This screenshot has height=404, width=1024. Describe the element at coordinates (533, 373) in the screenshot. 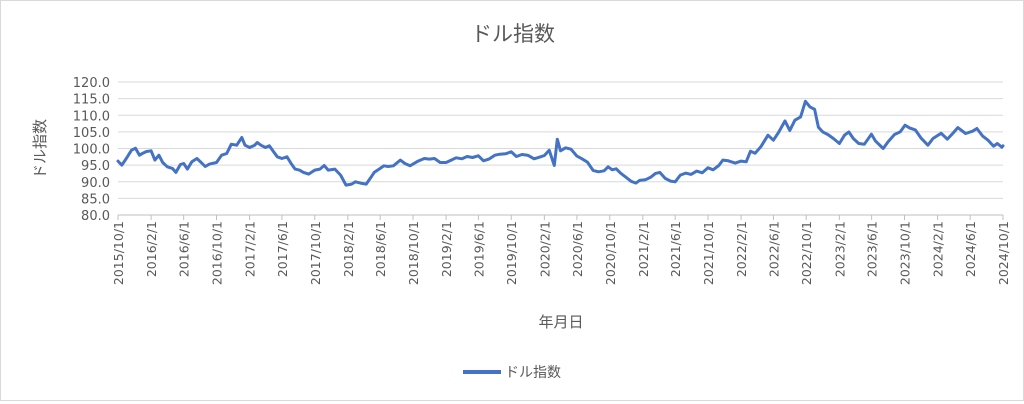

I see `legend-label: ドル指数` at that location.